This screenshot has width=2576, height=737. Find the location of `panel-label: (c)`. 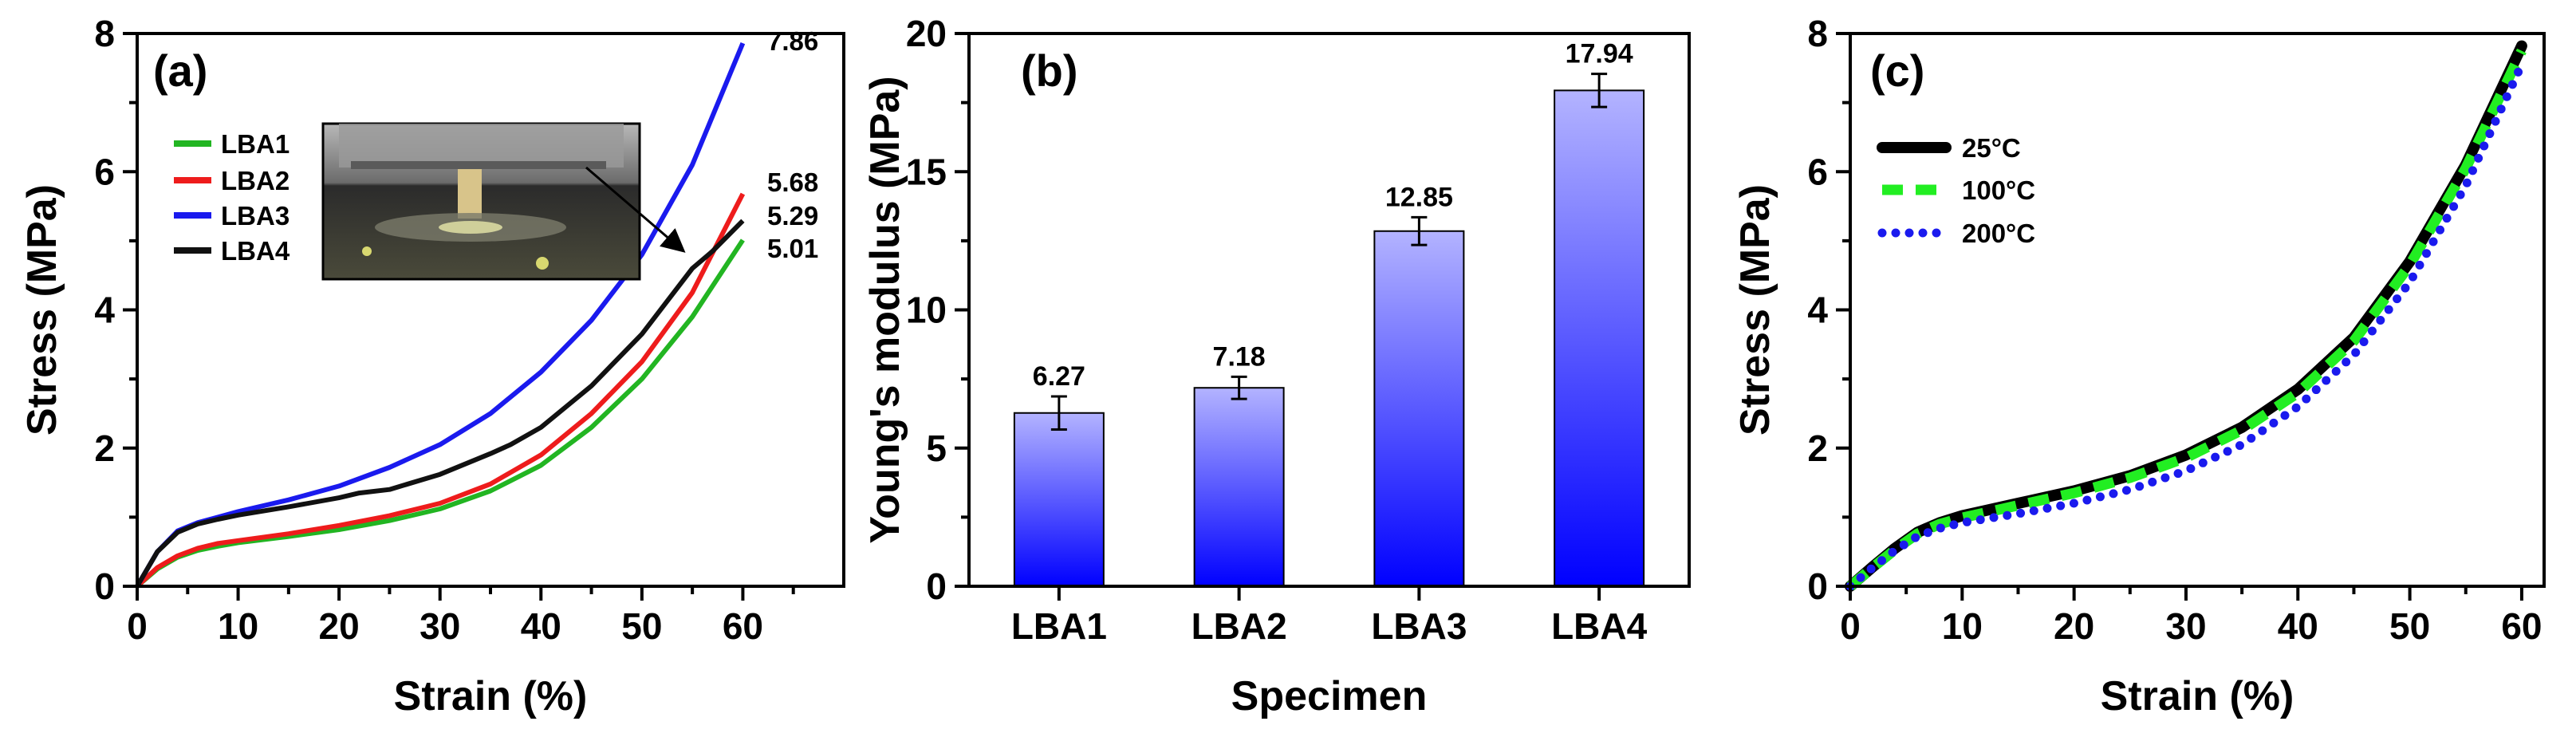

panel-label: (c) is located at coordinates (1897, 70).